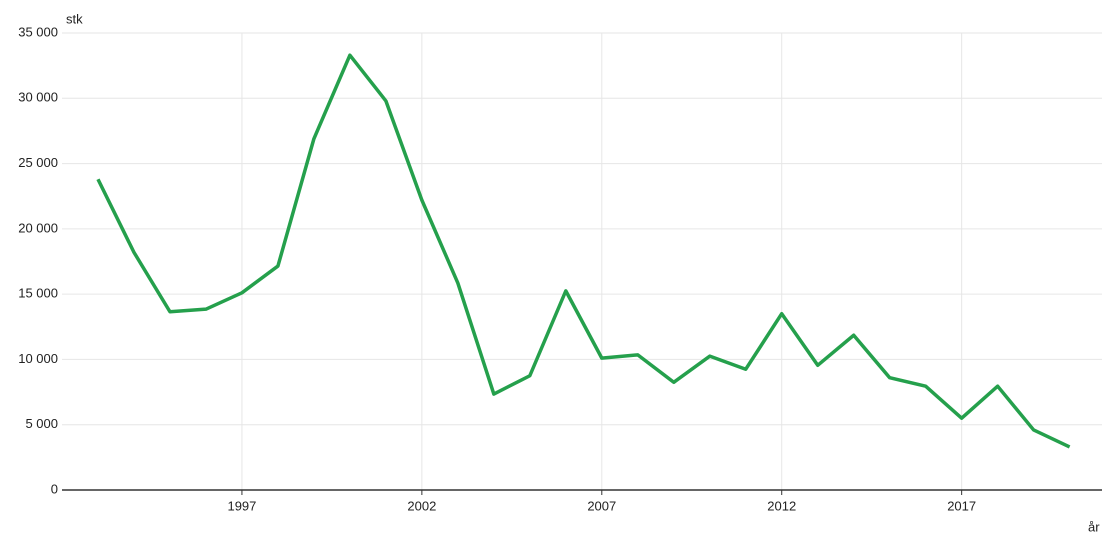 This screenshot has height=536, width=1102. What do you see at coordinates (1094, 526) in the screenshot?
I see `x-axis-label: år` at bounding box center [1094, 526].